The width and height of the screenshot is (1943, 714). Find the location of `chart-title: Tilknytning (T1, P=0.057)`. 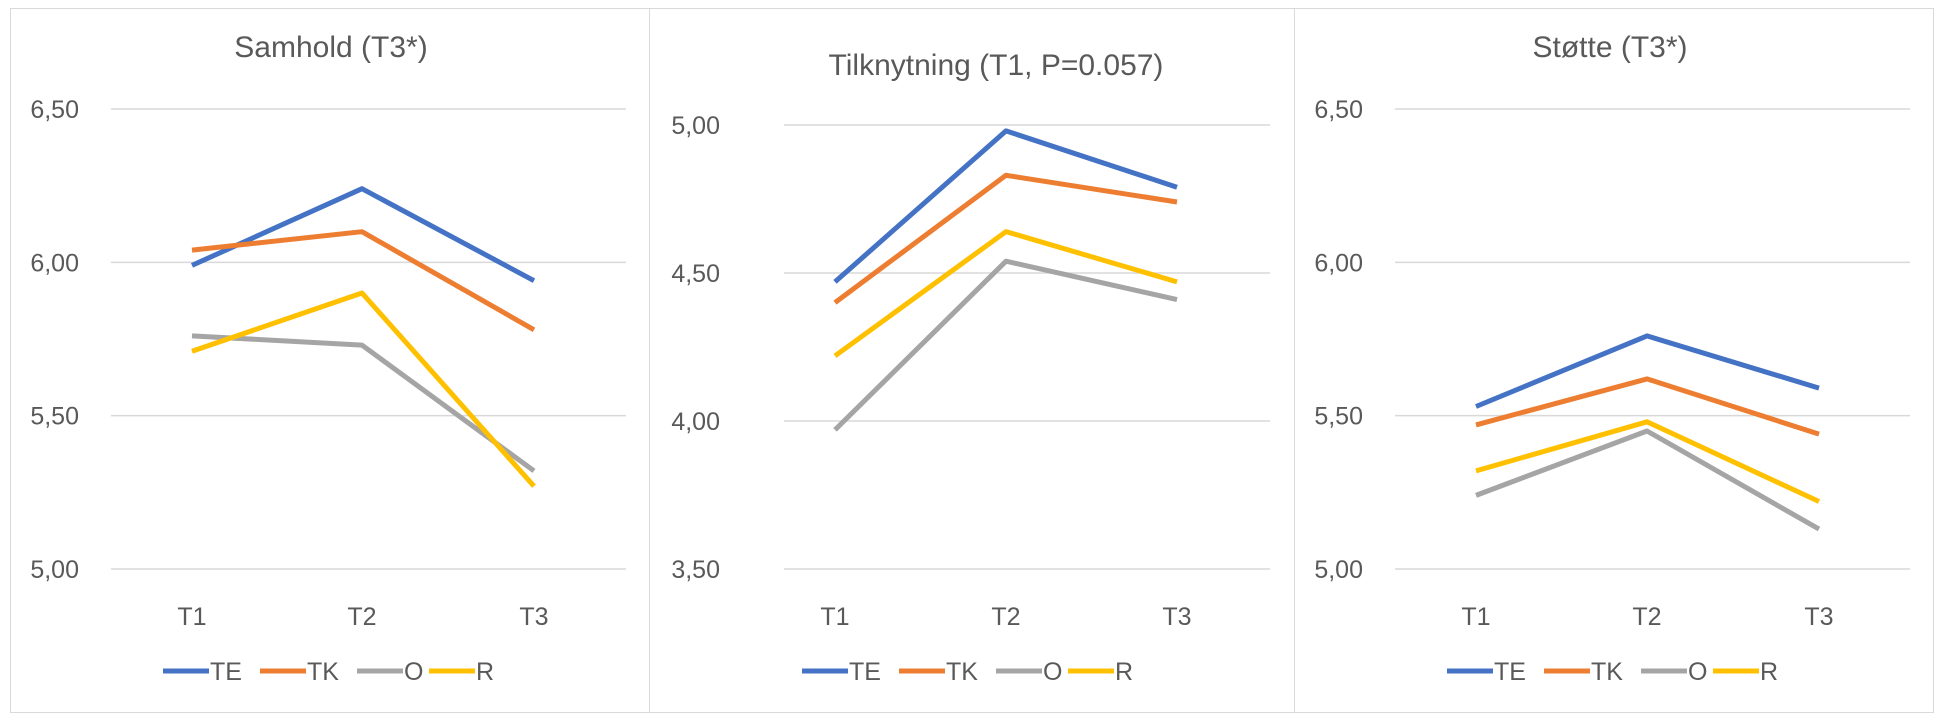

chart-title: Tilknytning (T1, P=0.057) is located at coordinates (996, 65).